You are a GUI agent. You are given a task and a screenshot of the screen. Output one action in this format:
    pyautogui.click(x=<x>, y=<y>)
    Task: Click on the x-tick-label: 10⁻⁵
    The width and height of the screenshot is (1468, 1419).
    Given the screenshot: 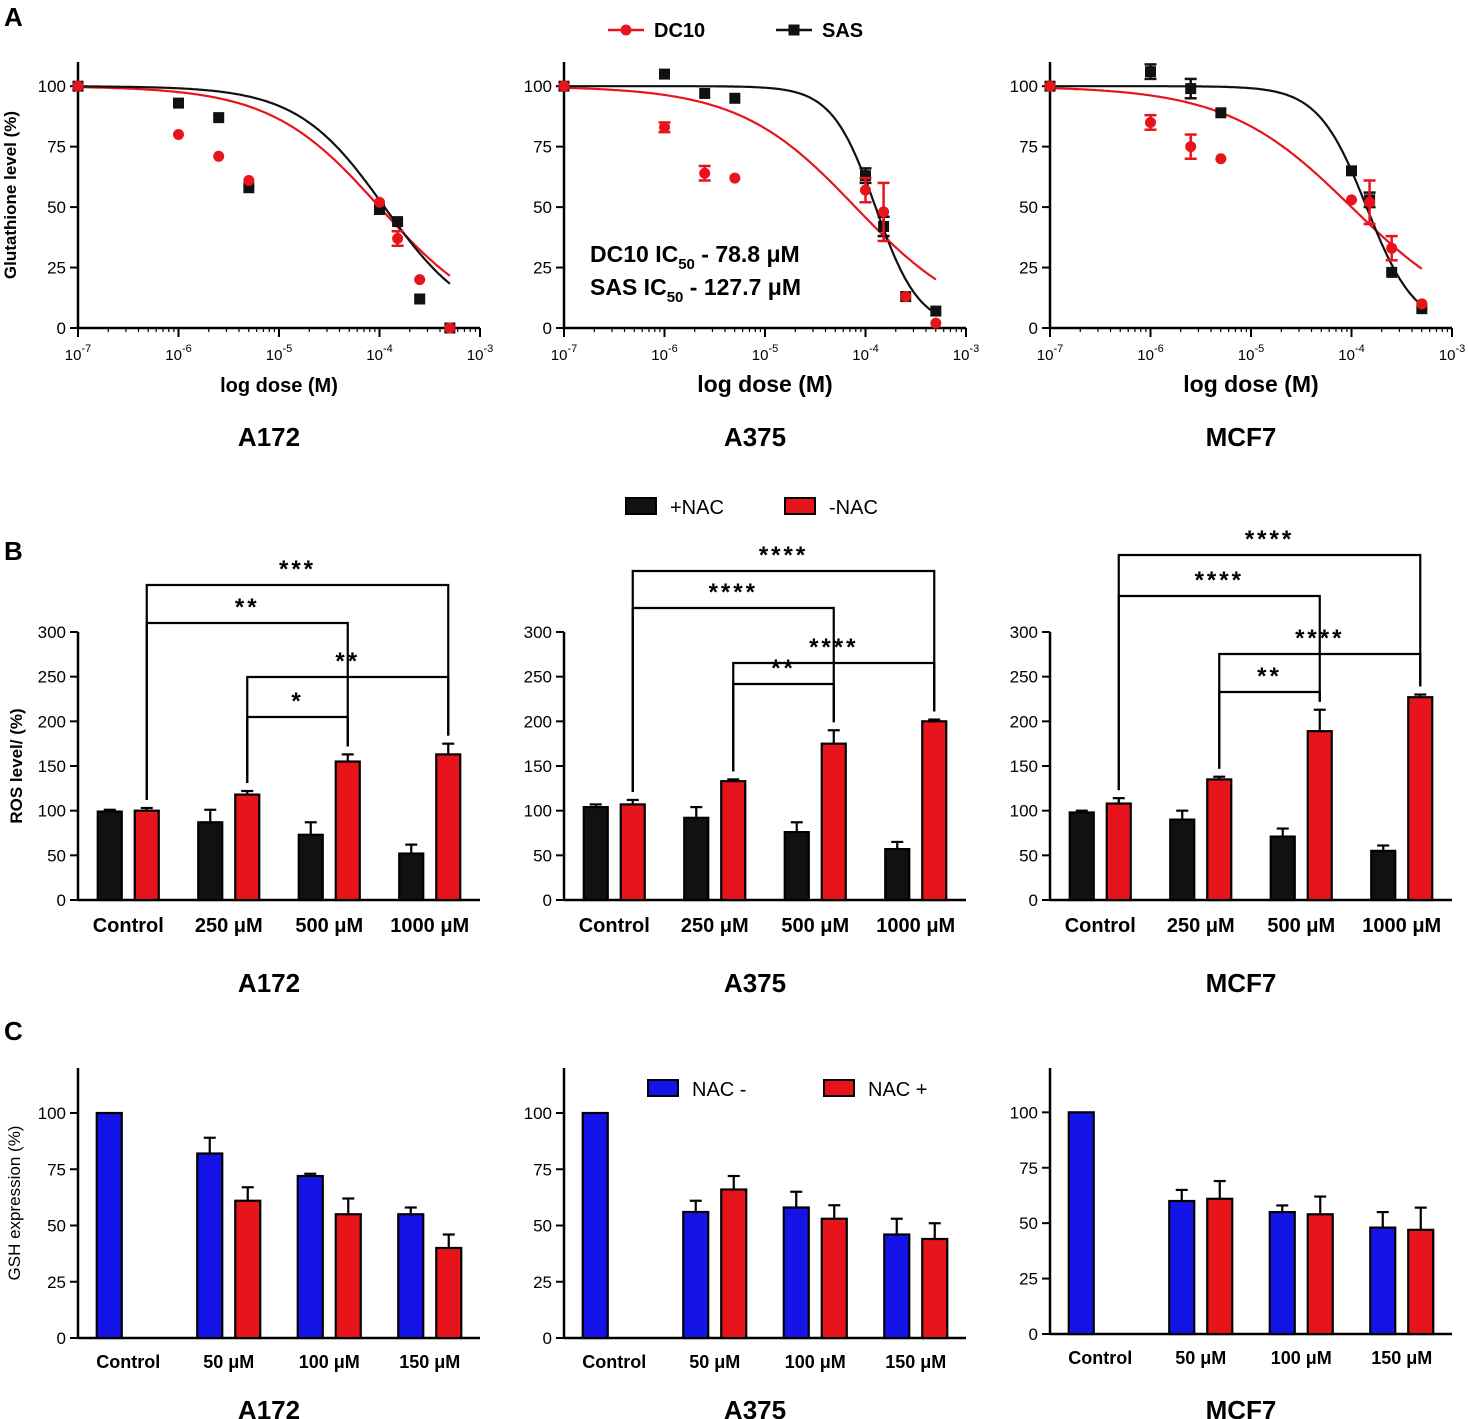 What is the action you would take?
    pyautogui.click(x=279, y=353)
    